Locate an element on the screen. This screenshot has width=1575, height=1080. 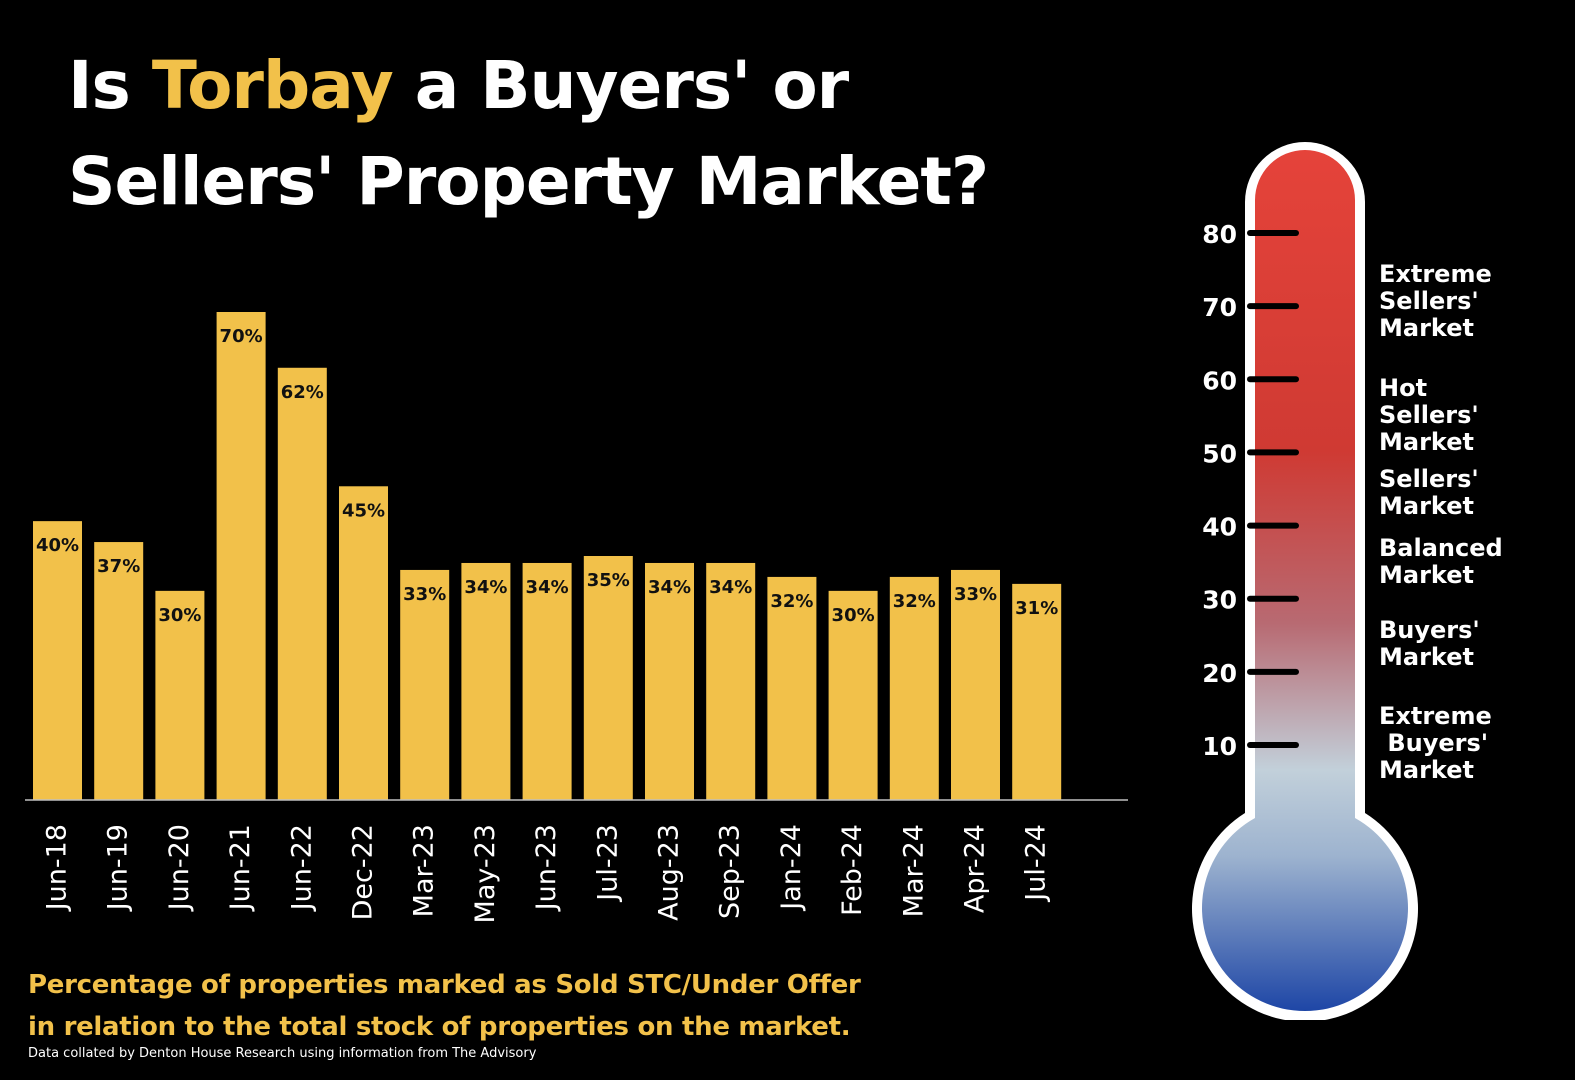
data-label: 62% is located at coordinates (302, 392).